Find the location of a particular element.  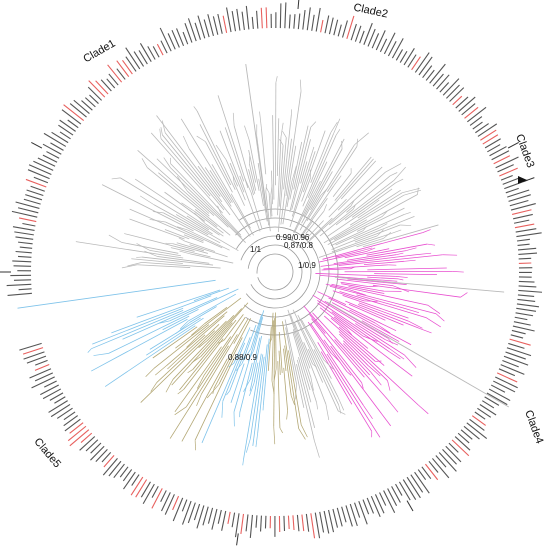

arrow-marker is located at coordinates (522, 180).